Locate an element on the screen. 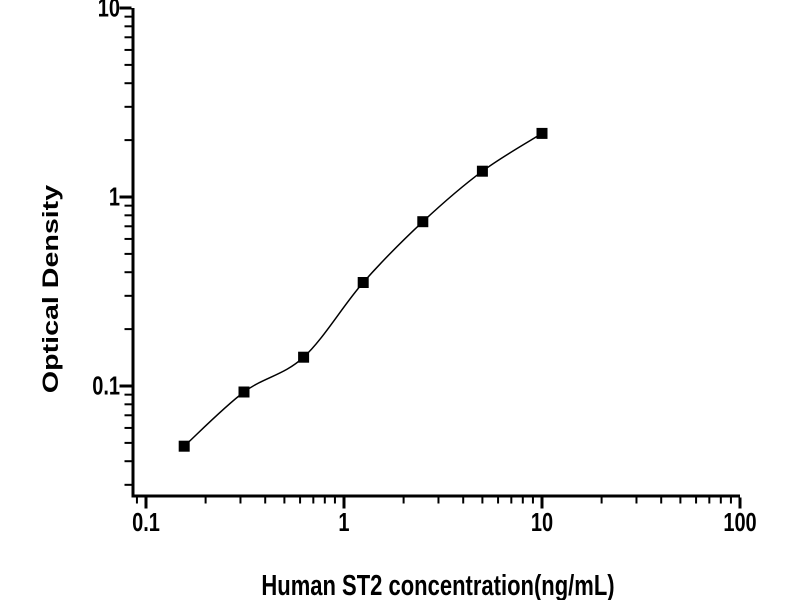 The height and width of the screenshot is (600, 800). y-tick-label: 1 is located at coordinates (114, 196).